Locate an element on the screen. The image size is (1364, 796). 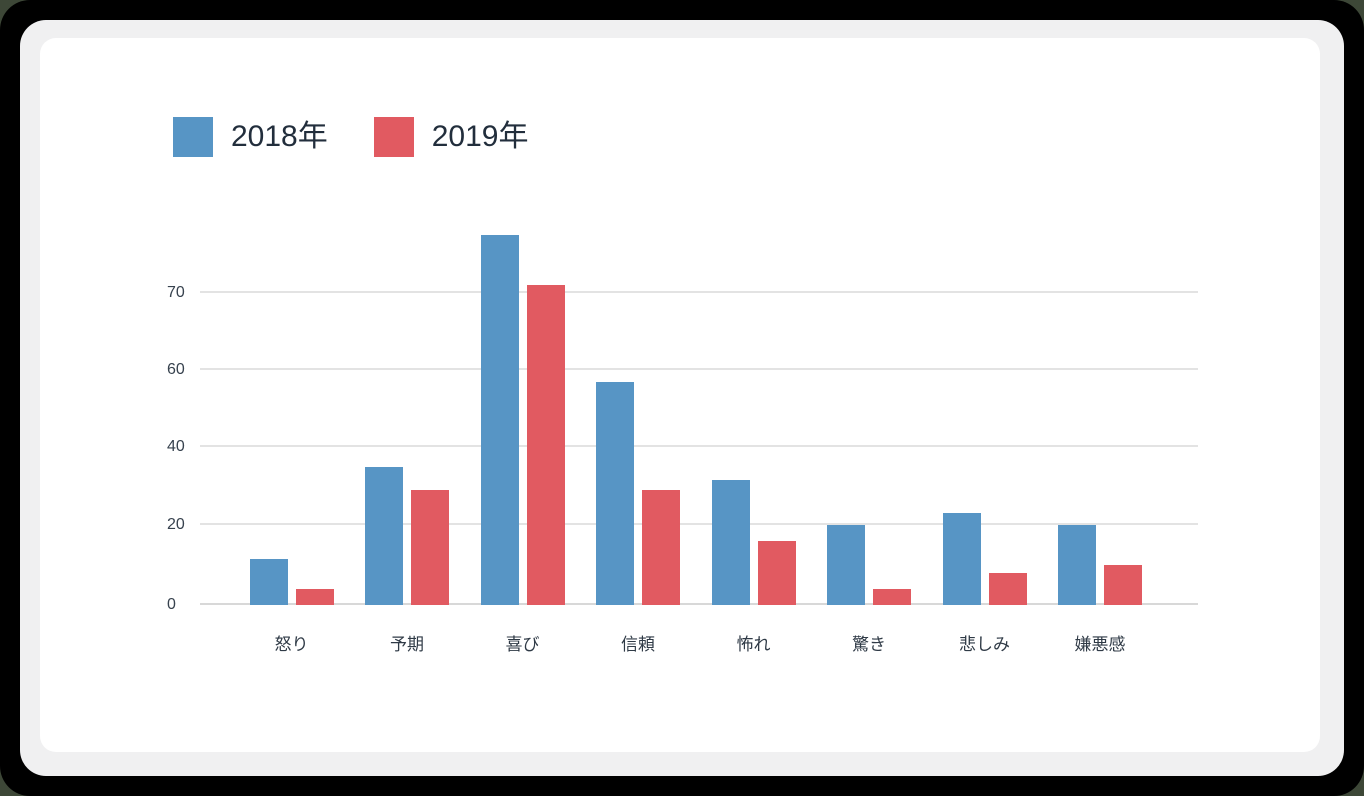
bar-group-信頼 is located at coordinates (638, 417).